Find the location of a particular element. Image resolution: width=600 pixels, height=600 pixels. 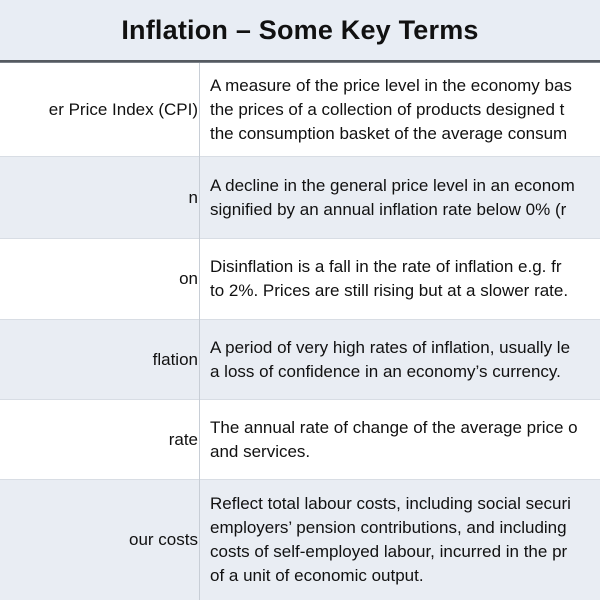

table-header: Inflation – Some Key Terms is located at coordinates (300, 31).